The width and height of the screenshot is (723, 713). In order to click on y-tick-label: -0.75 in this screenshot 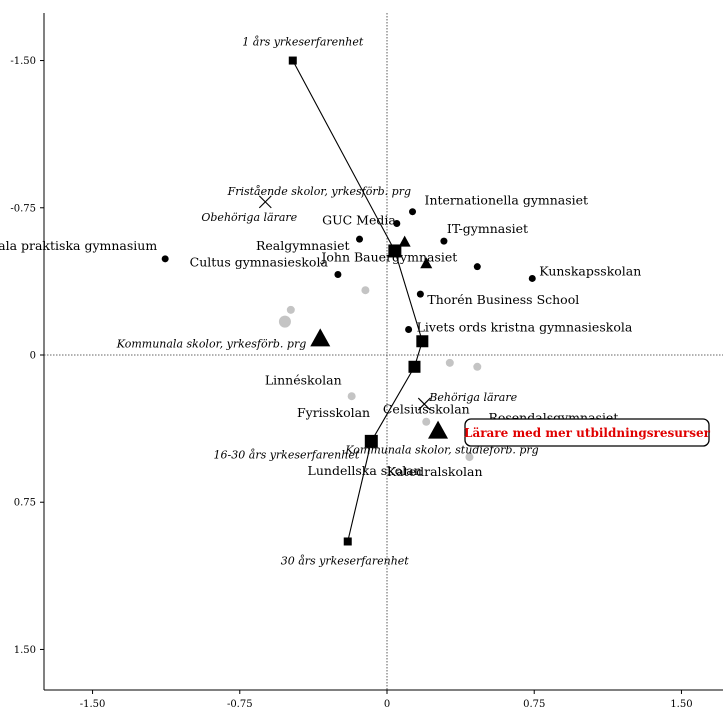, I will do `click(23, 208)`.